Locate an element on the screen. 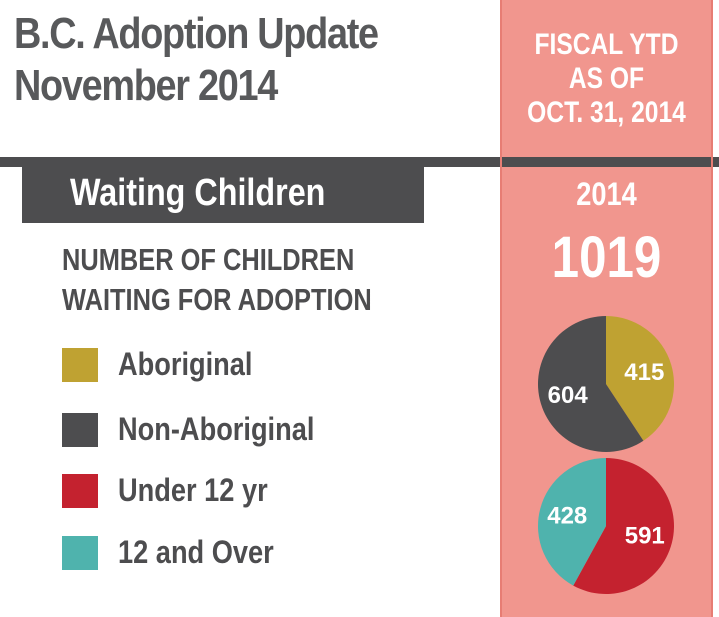 Image resolution: width=719 pixels, height=617 pixels. panel-divider is located at coordinates (606, 162).